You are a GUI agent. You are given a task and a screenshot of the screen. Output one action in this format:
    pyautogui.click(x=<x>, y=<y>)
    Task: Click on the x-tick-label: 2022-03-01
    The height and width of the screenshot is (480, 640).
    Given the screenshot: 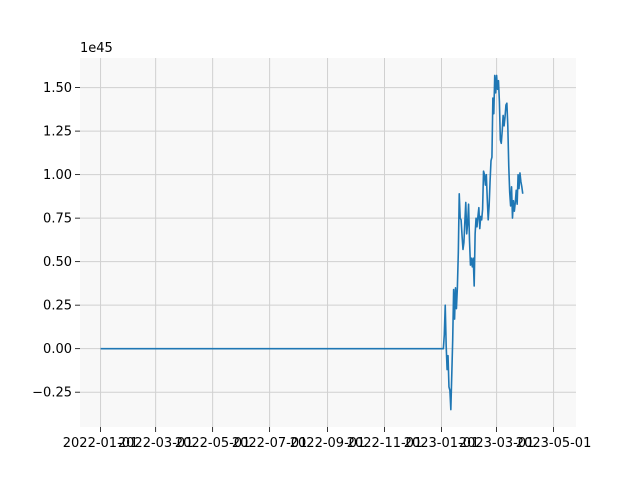 What is the action you would take?
    pyautogui.click(x=156, y=443)
    